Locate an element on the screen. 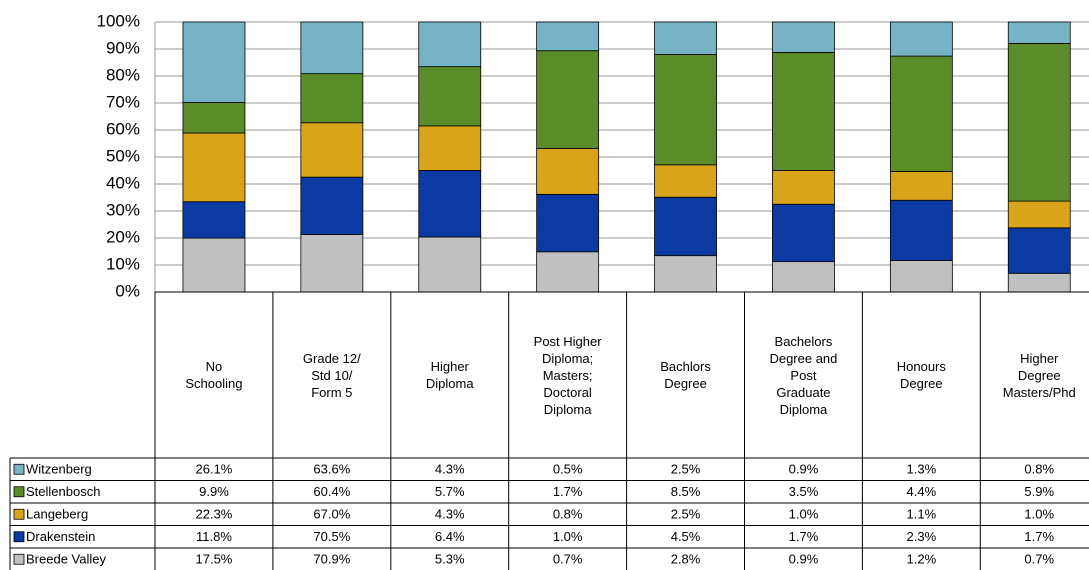 The height and width of the screenshot is (570, 1089). table-value: 2.3% is located at coordinates (922, 536).